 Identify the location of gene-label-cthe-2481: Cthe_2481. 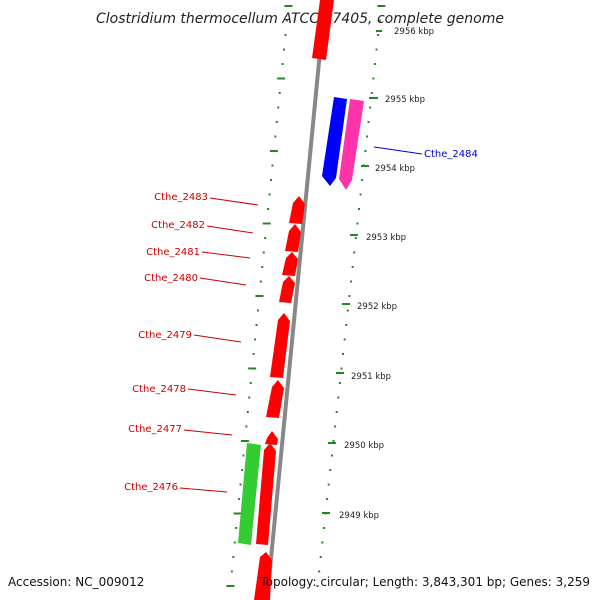
(173, 252).